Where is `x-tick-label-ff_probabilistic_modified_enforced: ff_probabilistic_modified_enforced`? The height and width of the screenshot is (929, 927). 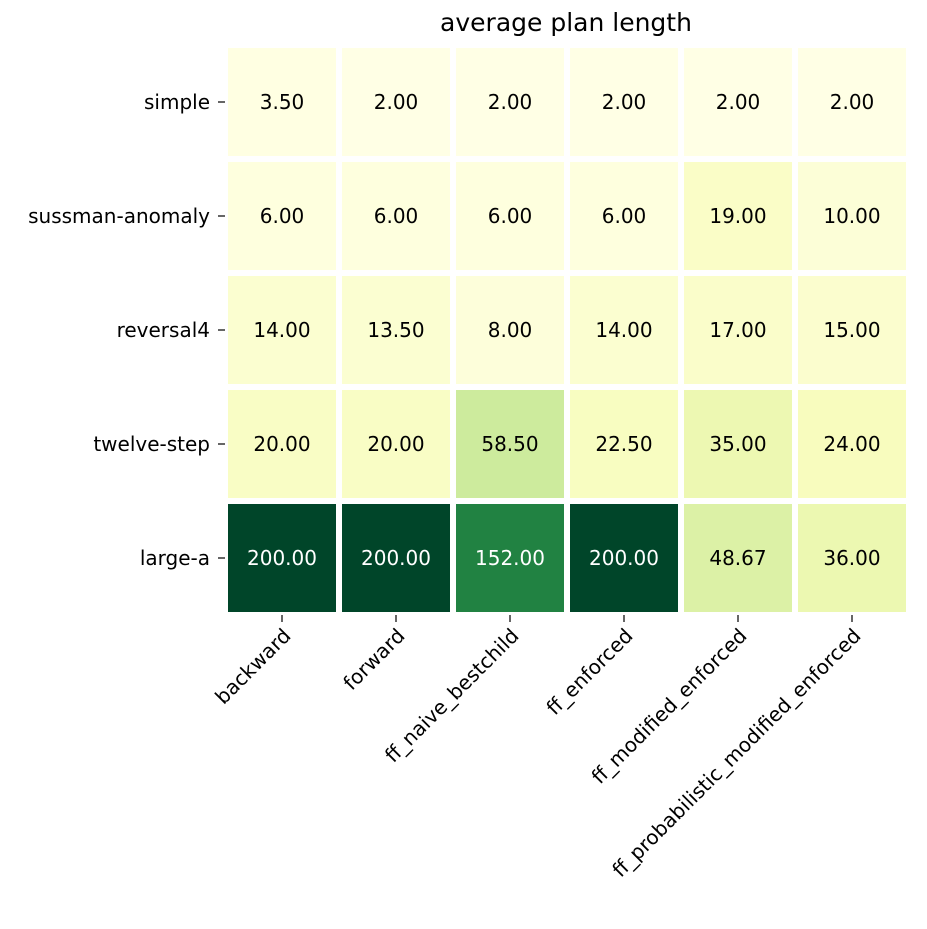
x-tick-label-ff_probabilistic_modified_enforced: ff_probabilistic_modified_enforced is located at coordinates (736, 753).